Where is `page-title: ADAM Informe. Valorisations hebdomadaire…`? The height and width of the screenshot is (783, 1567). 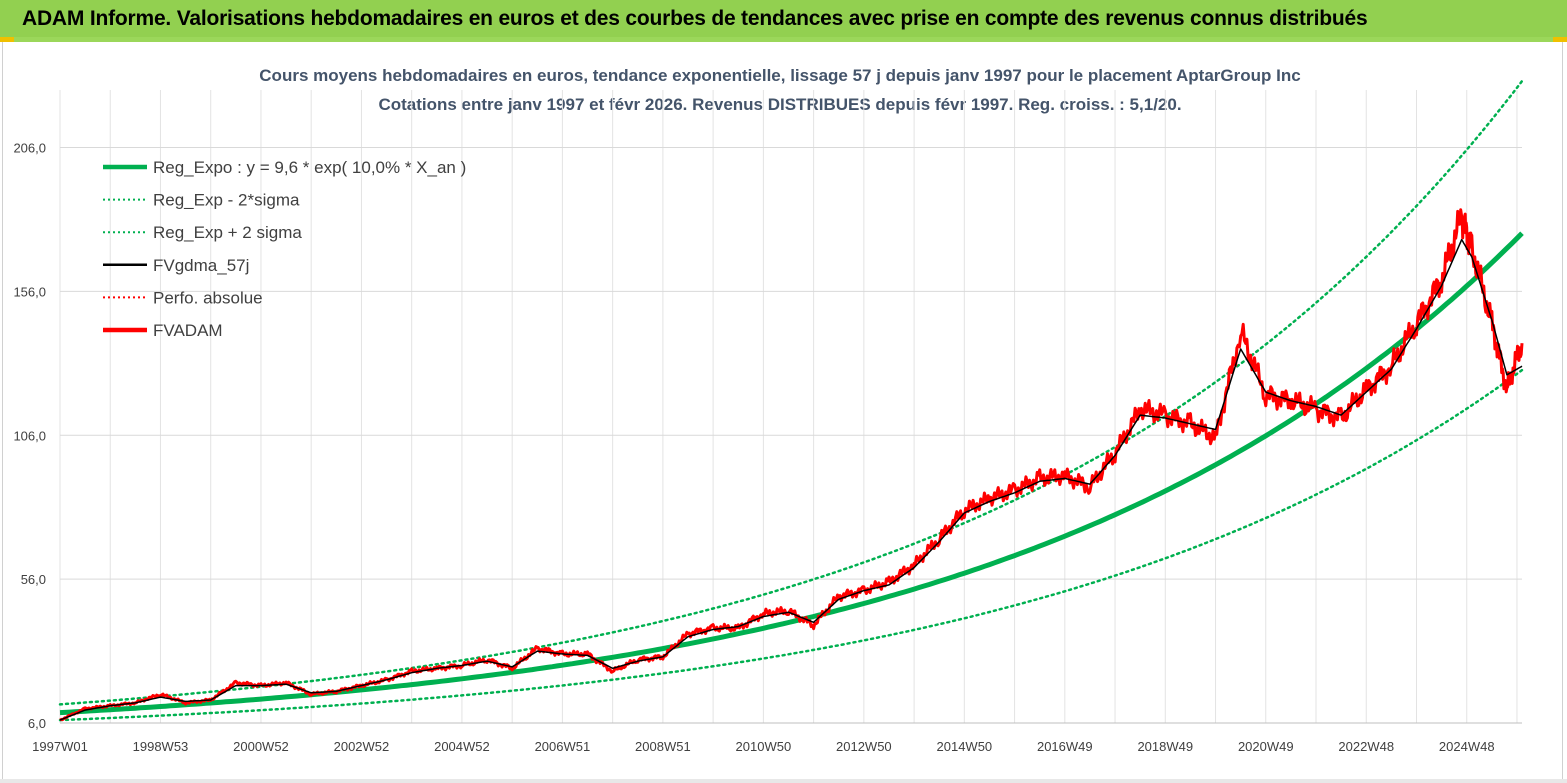
page-title: ADAM Informe. Valorisations hebdomadaire… is located at coordinates (695, 18).